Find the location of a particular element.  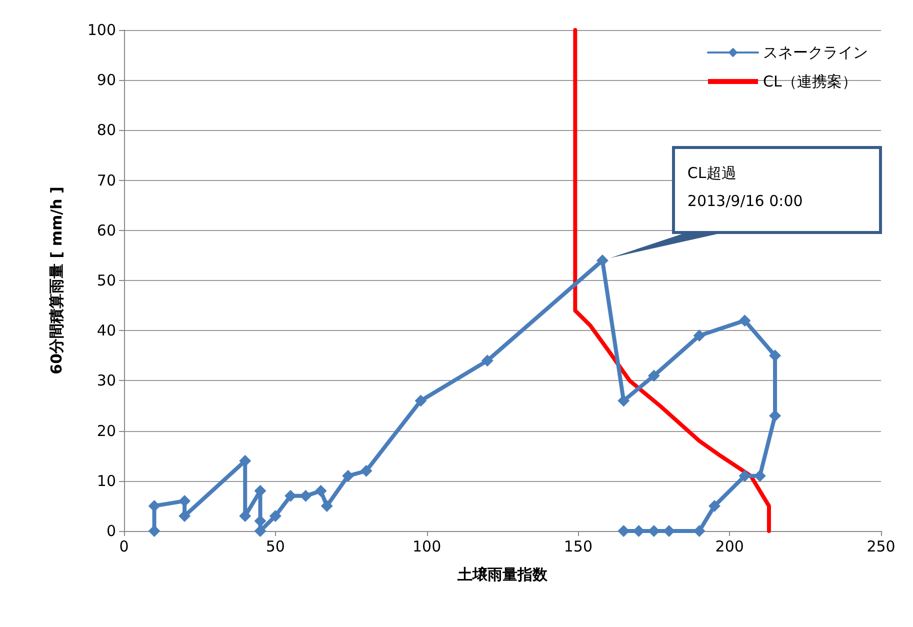

y-tick-label: 100 is located at coordinates (101, 30).